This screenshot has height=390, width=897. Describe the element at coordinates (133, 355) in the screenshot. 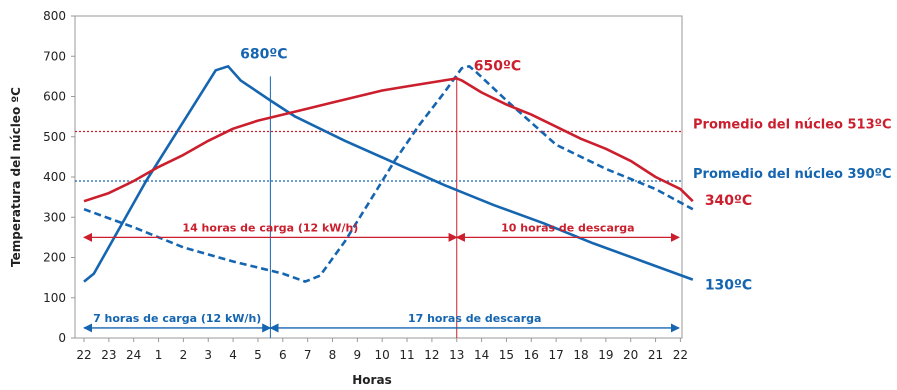

I see `x-tick-label: 24` at that location.